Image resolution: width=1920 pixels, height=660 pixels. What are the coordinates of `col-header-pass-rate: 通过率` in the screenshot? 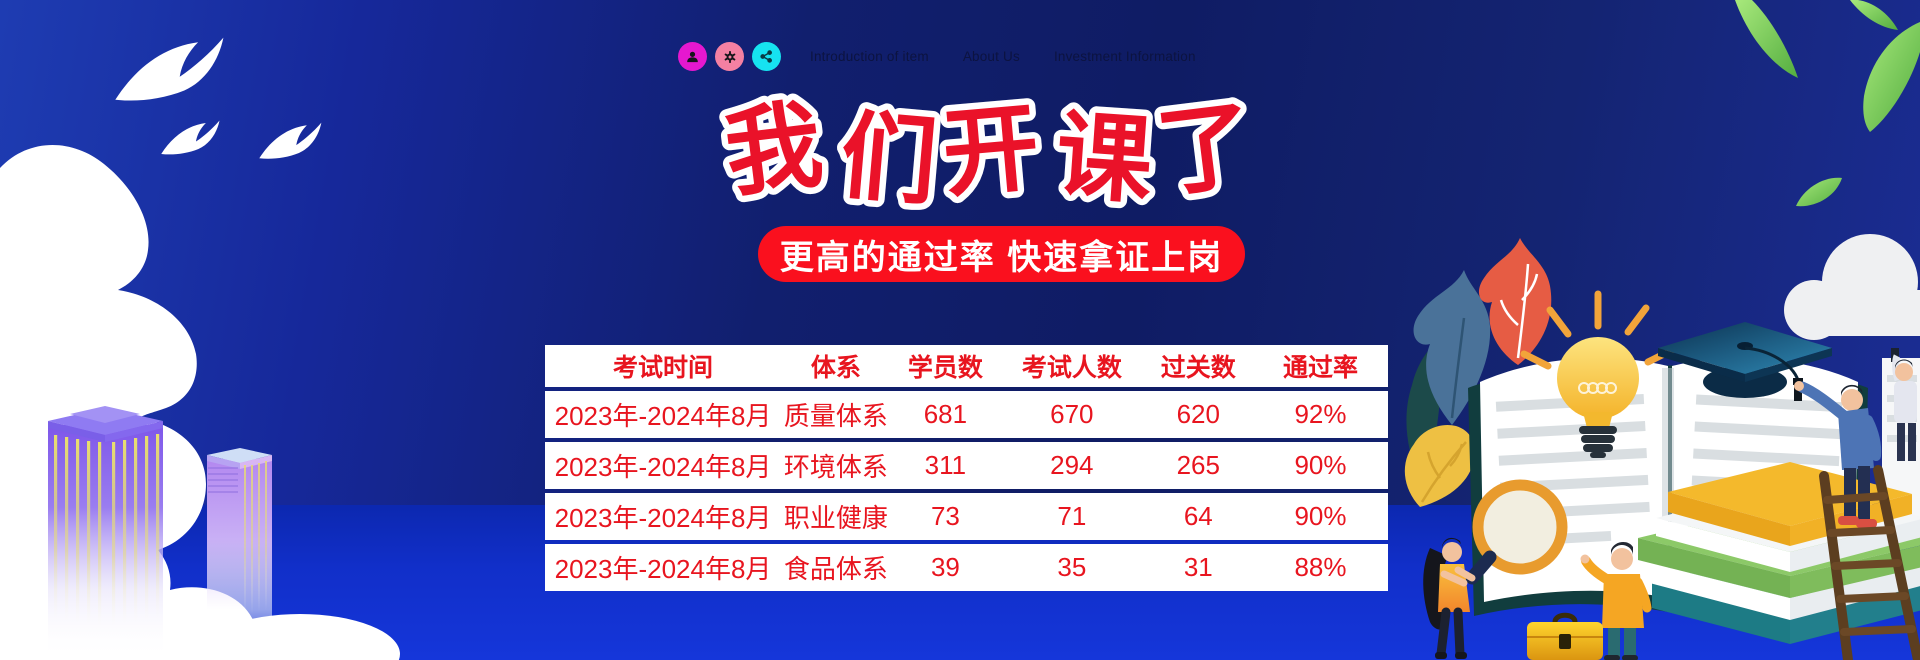 It's located at (1320, 368).